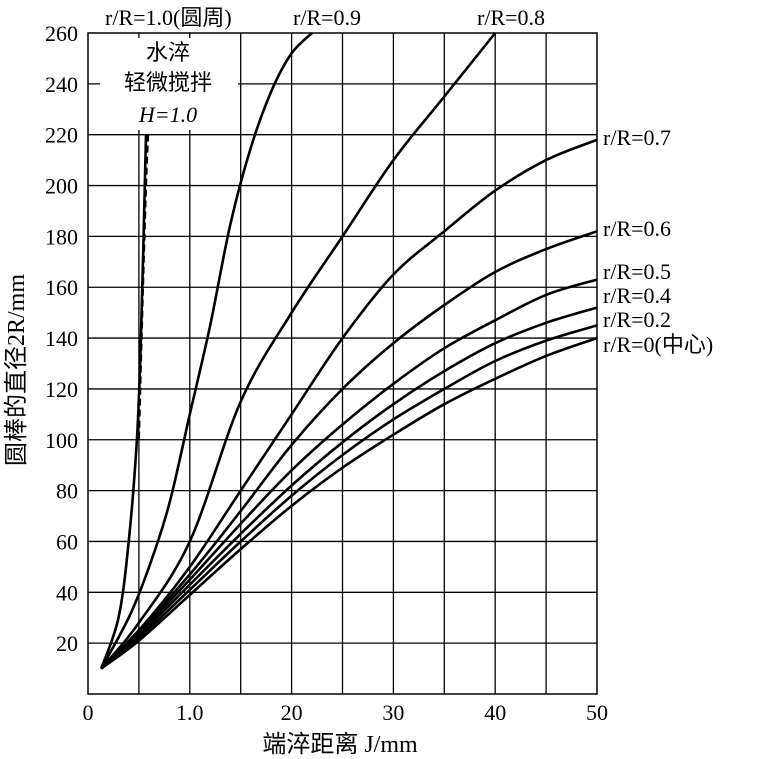 This screenshot has width=760, height=759. What do you see at coordinates (61, 135) in the screenshot?
I see `y-tick-label: 220` at bounding box center [61, 135].